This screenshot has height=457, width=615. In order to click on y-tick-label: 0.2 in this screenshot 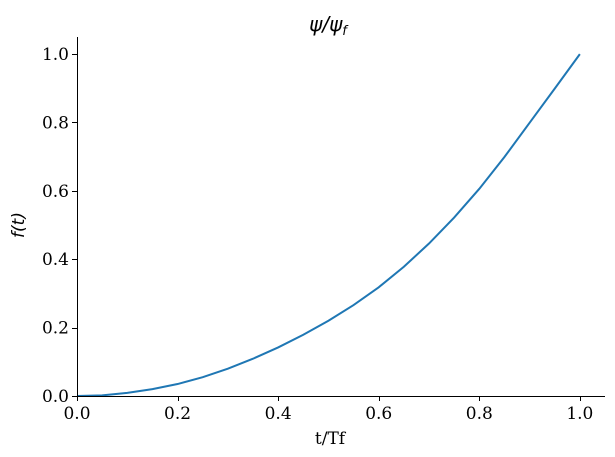, I will do `click(55, 329)`.